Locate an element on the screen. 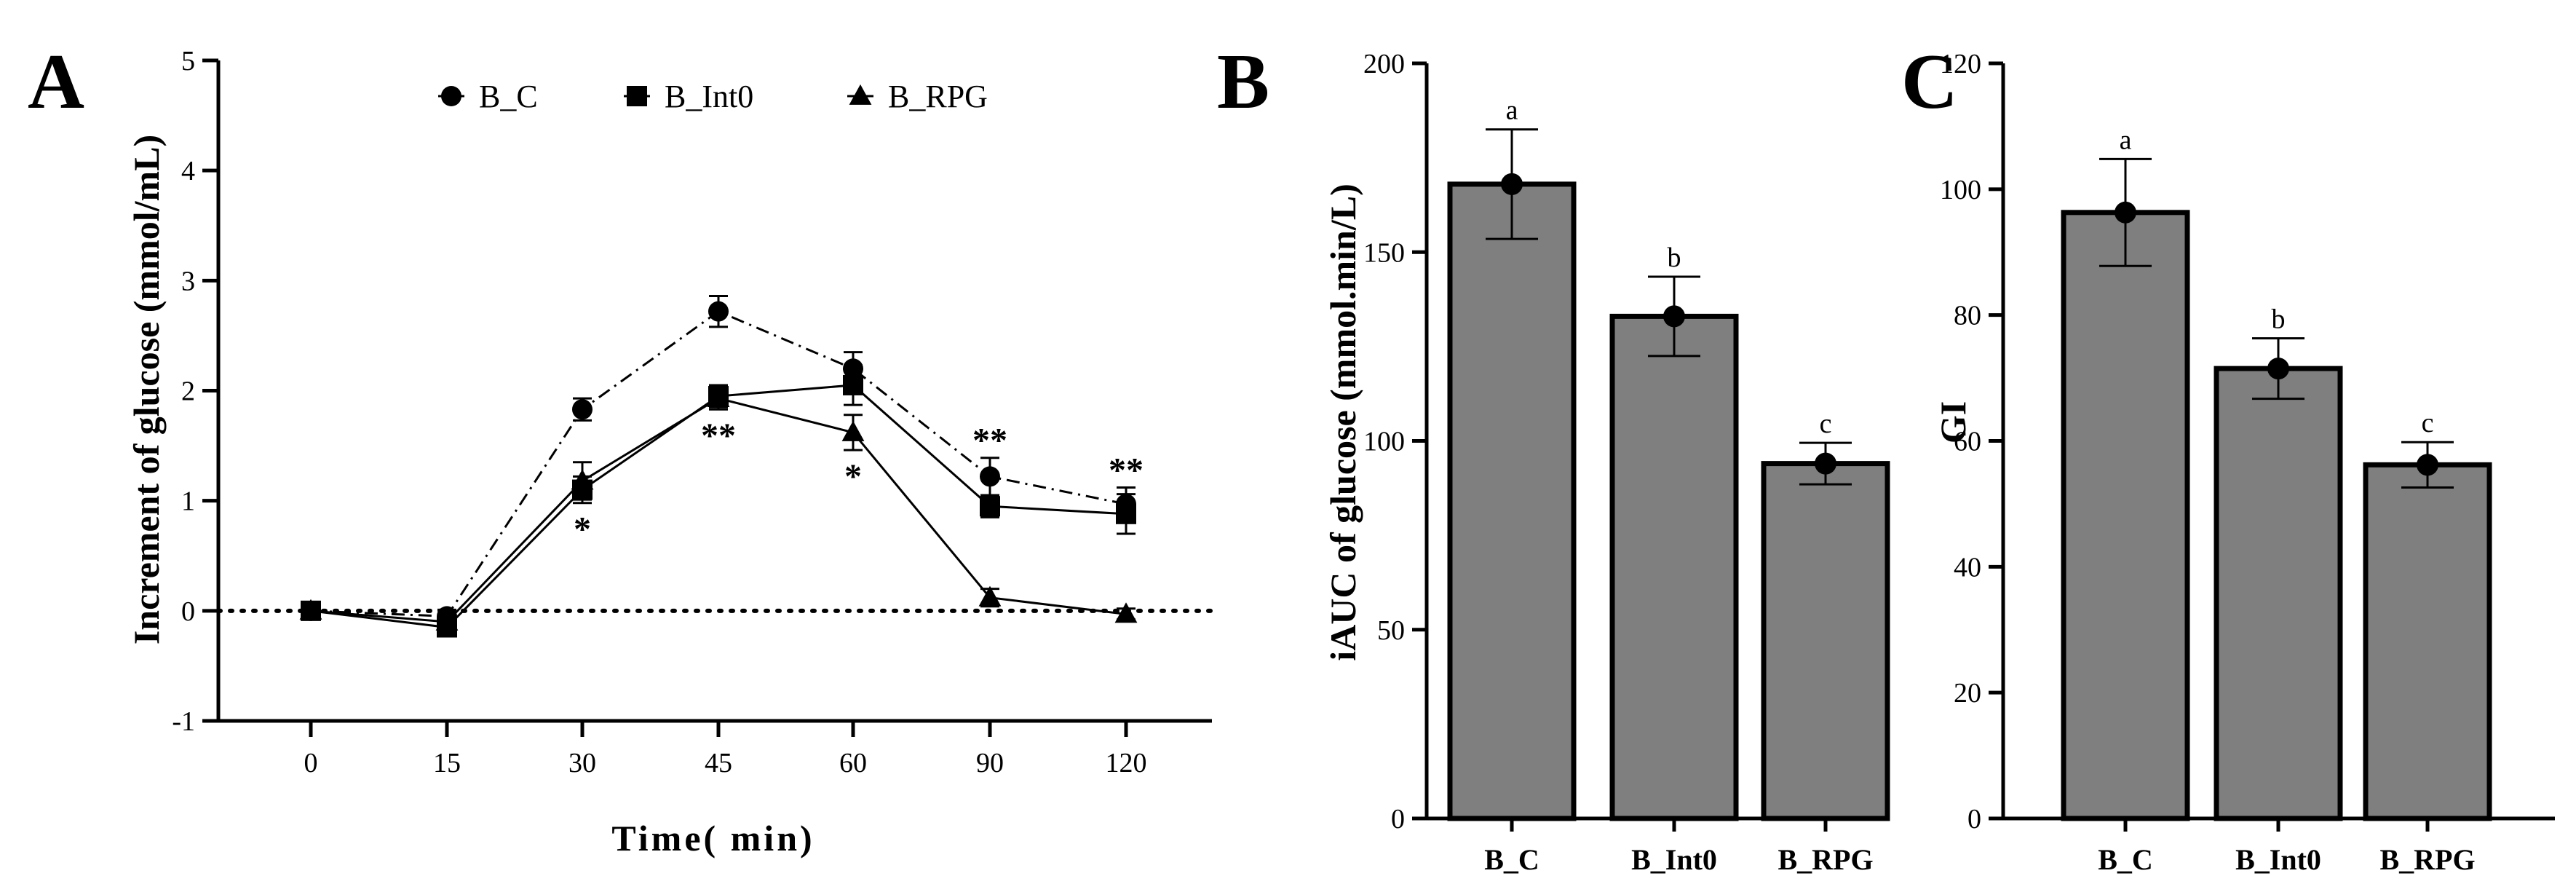 This screenshot has width=2576, height=884. panel-b-category-label: B_C is located at coordinates (1511, 859).